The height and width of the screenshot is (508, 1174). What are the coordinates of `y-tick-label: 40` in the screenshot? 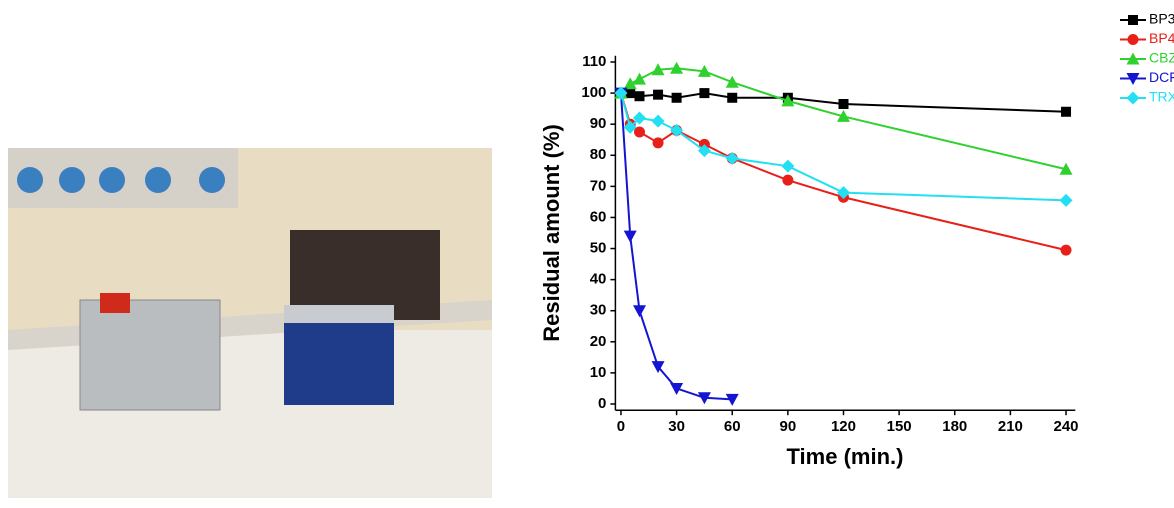 It's located at (598, 279).